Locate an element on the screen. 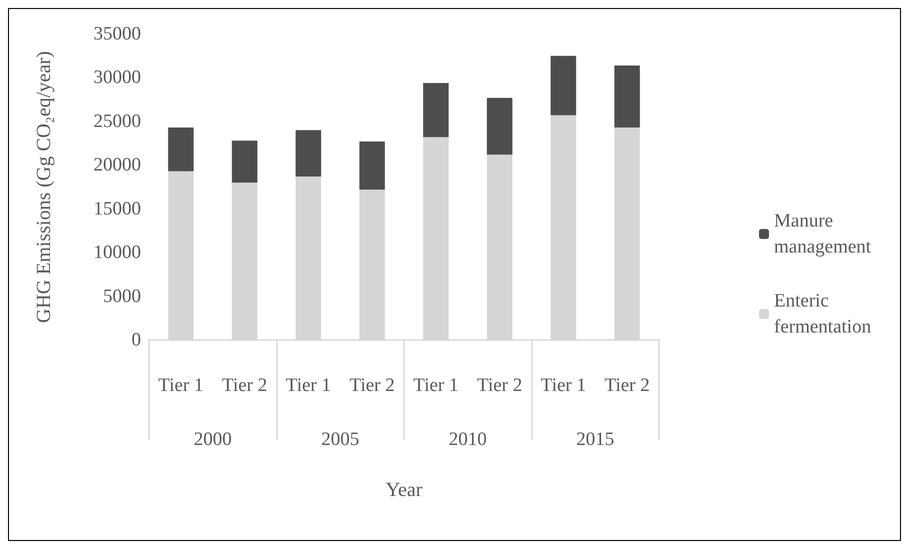 This screenshot has width=909, height=549. y-tick-label: 35000 is located at coordinates (117, 34).